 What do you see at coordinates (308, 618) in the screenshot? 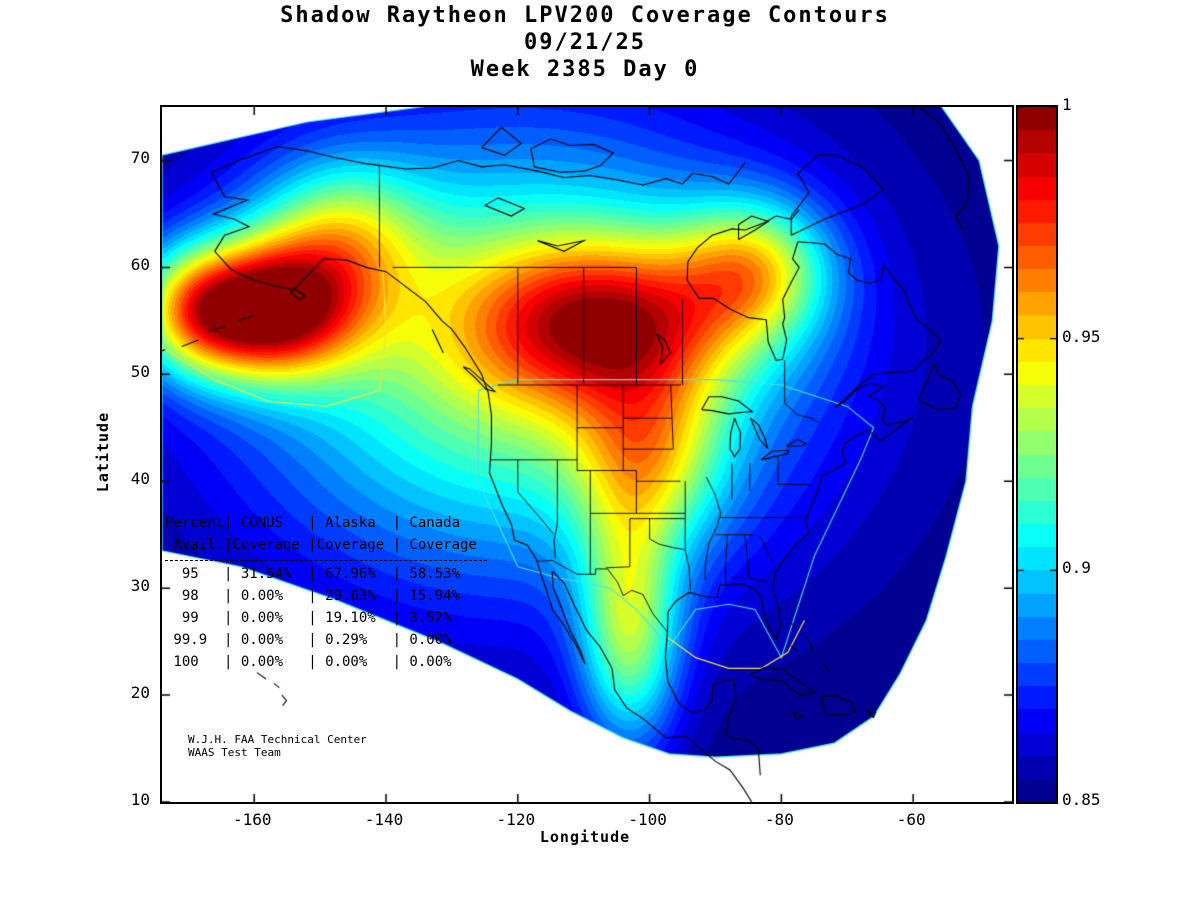
I see `table-row: 99 | 0.00% | 19.10% | 3.52%` at bounding box center [308, 618].